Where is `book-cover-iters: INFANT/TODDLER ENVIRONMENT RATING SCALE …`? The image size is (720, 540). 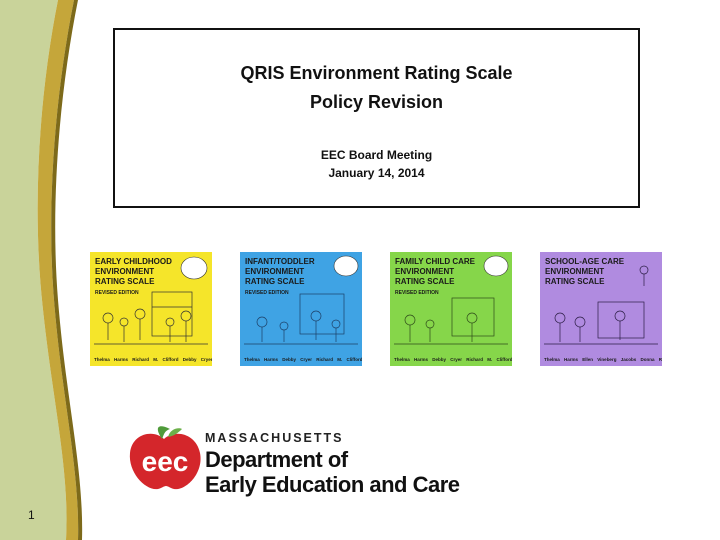 book-cover-iters: INFANT/TODDLER ENVIRONMENT RATING SCALE … is located at coordinates (301, 309).